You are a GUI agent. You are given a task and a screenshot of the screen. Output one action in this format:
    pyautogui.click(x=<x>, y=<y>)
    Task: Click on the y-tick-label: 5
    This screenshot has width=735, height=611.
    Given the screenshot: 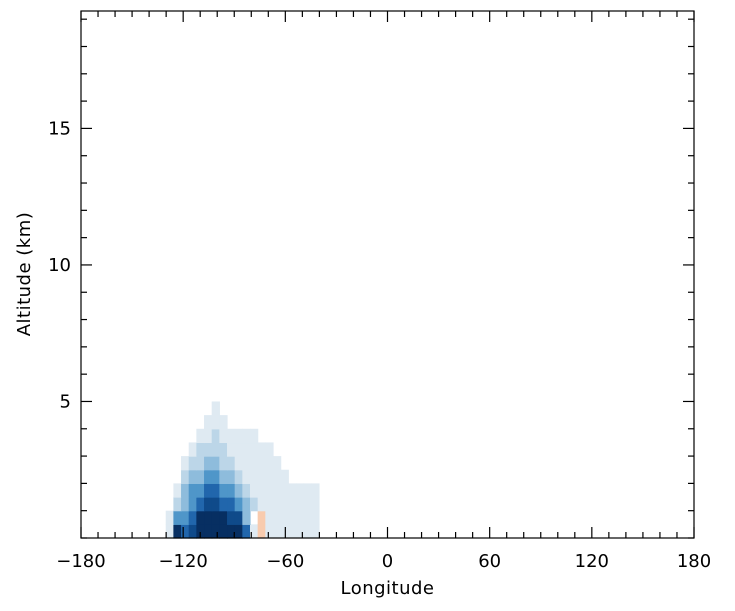 What is the action you would take?
    pyautogui.click(x=65, y=401)
    